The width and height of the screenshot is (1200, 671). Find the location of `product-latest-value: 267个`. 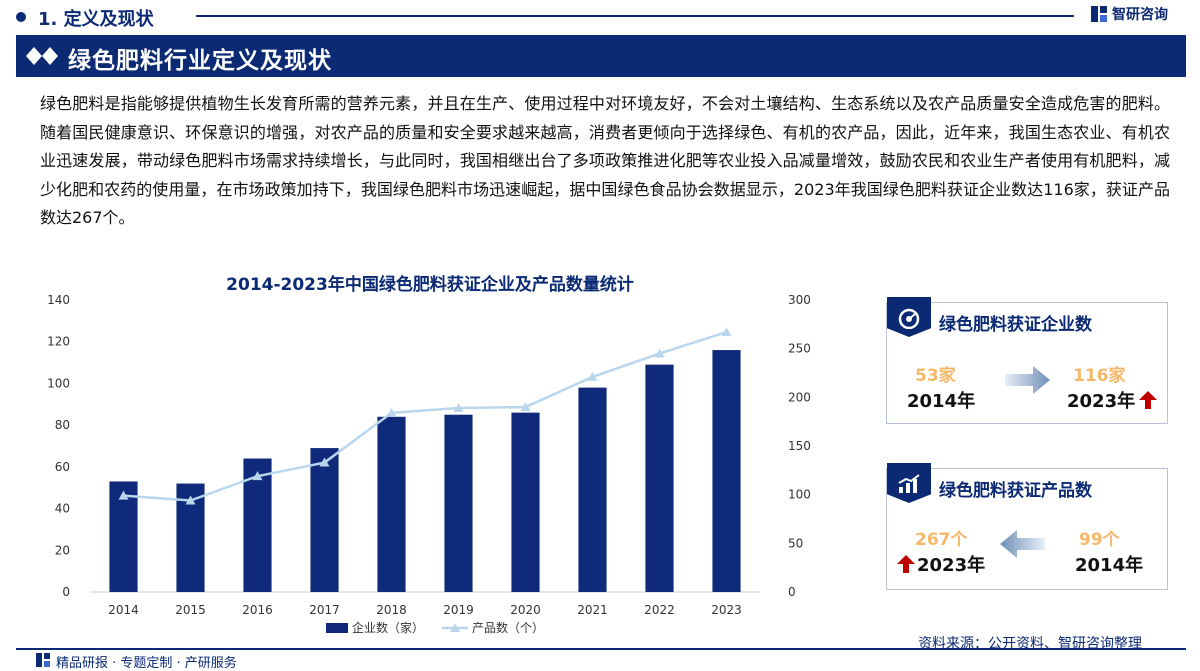

product-latest-value: 267个 is located at coordinates (941, 540).